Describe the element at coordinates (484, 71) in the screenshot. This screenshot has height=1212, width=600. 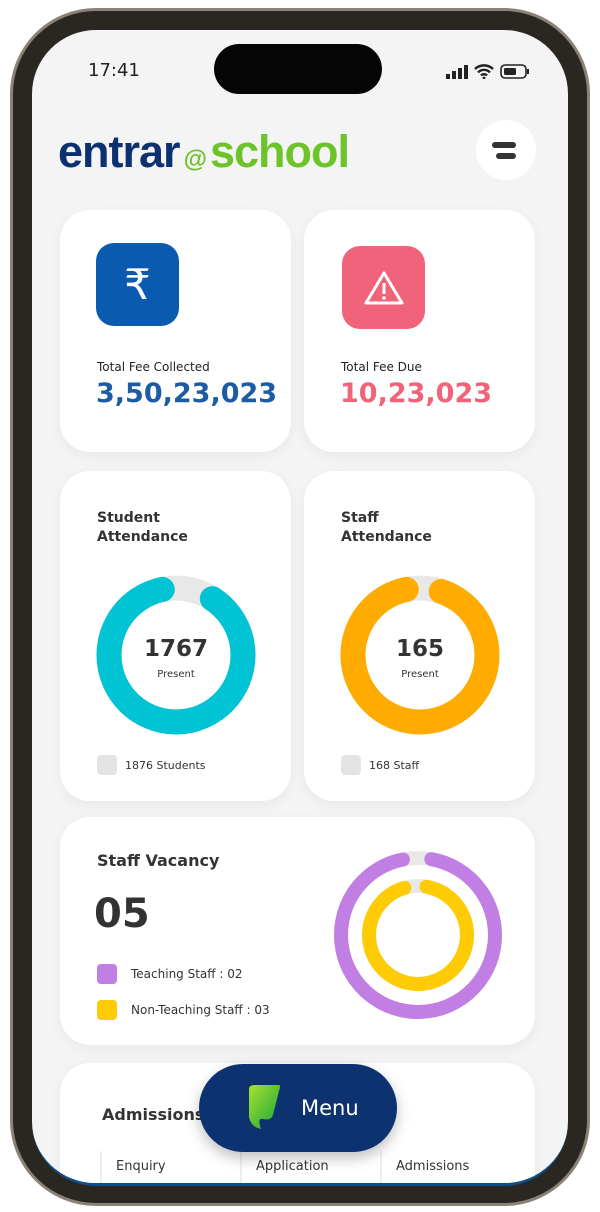
I see `wifi-icon` at that location.